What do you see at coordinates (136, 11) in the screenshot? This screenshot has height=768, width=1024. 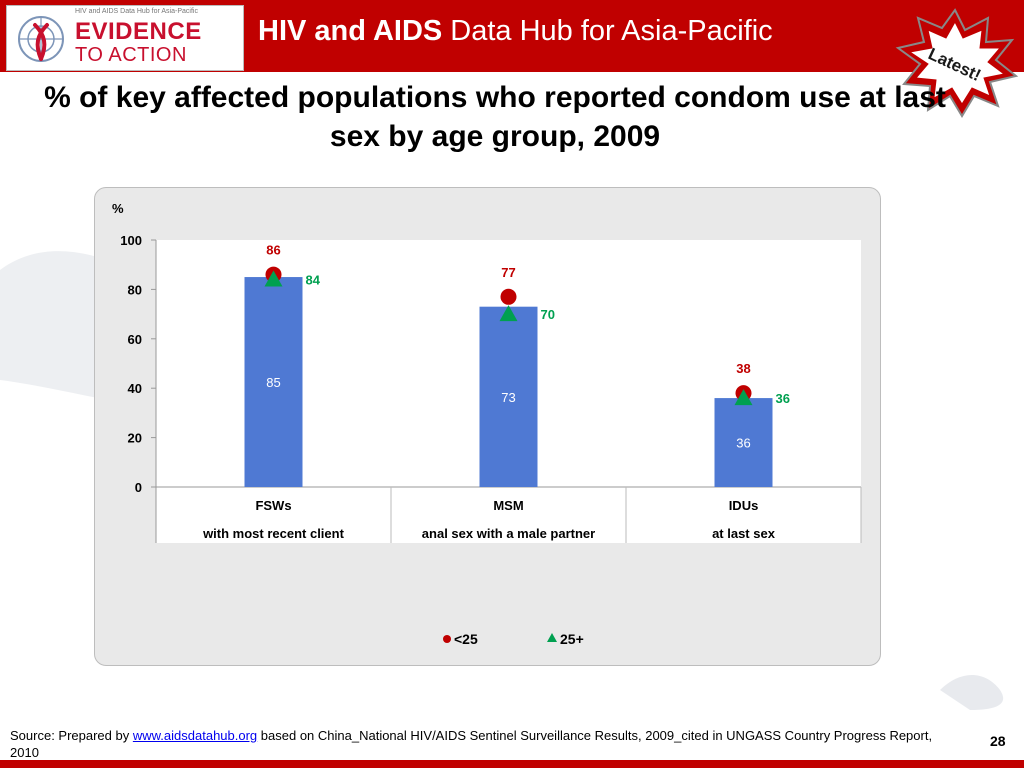 I see `logo-tagline: HIV and AIDS Data Hub for Asia-Pacific` at bounding box center [136, 11].